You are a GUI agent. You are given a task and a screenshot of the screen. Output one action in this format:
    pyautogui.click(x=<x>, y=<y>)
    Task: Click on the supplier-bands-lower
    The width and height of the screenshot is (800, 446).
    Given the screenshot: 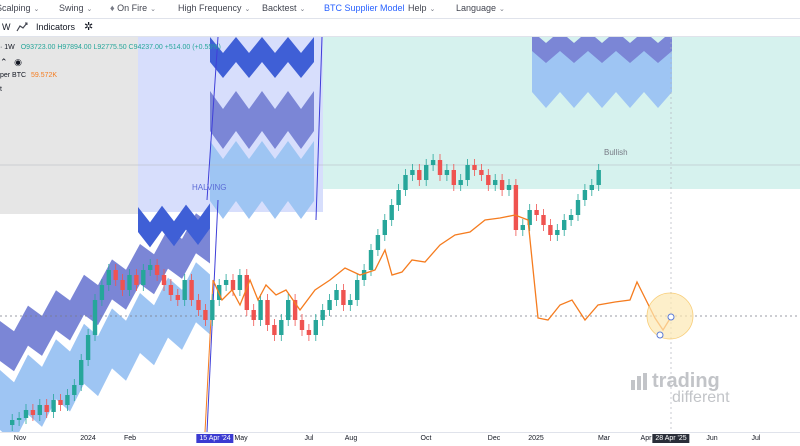 What is the action you would take?
    pyautogui.click(x=105, y=323)
    